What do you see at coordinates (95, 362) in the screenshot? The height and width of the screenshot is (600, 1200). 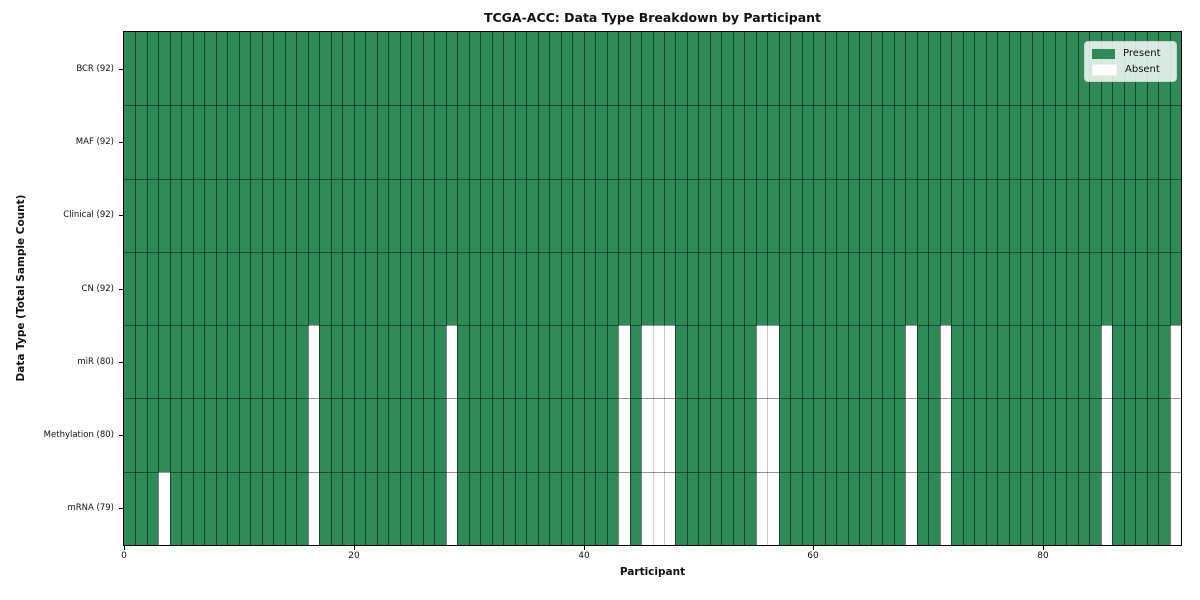 I see `y-tick-label: miR (80)` at bounding box center [95, 362].